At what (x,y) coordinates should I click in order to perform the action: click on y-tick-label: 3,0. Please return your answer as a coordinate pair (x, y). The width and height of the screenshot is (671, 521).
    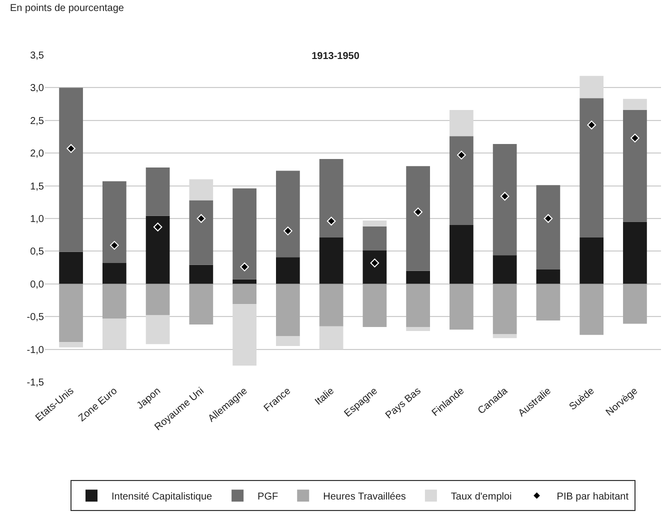
    Looking at the image, I should click on (37, 88).